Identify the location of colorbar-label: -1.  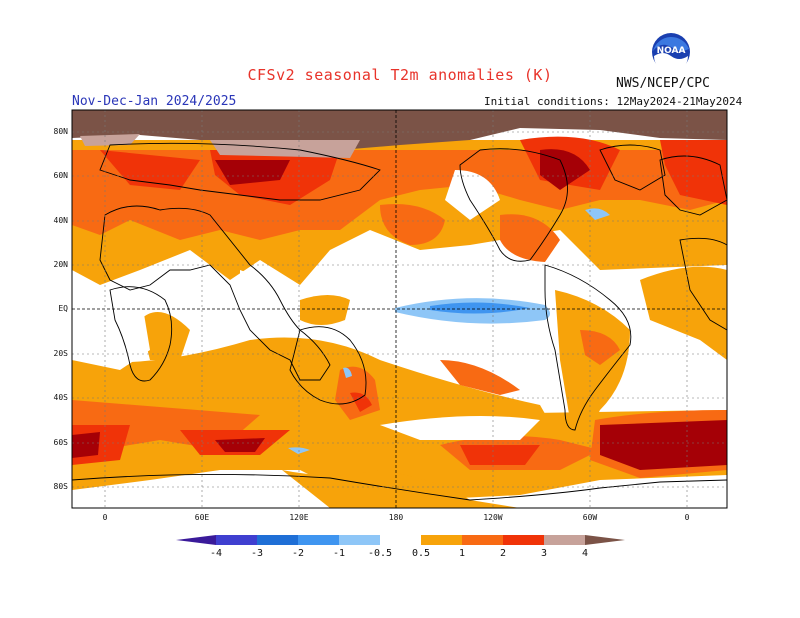
(339, 553).